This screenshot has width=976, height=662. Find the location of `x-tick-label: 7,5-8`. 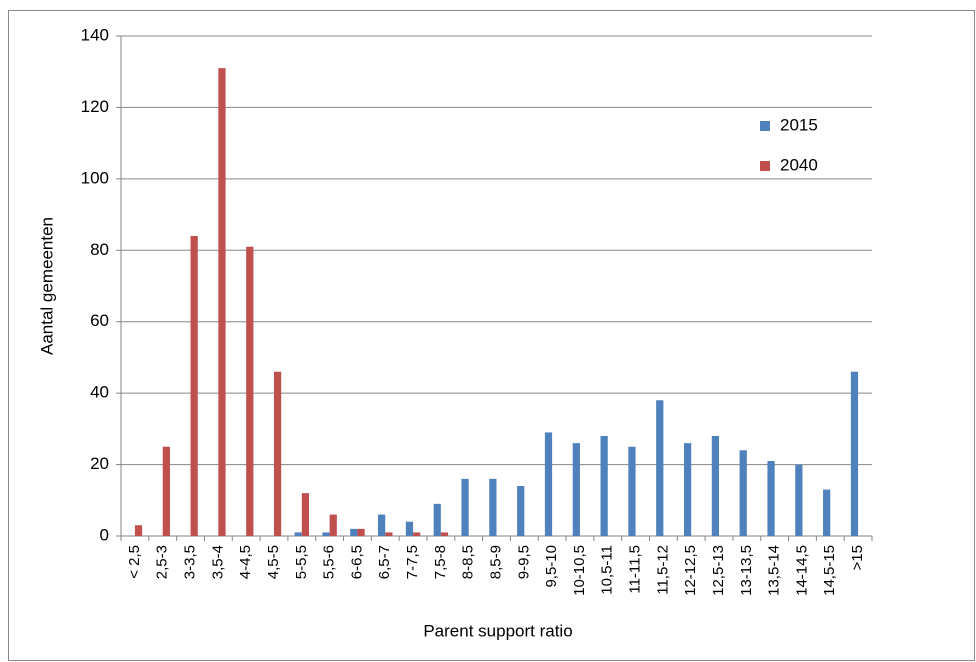

x-tick-label: 7,5-8 is located at coordinates (440, 562).